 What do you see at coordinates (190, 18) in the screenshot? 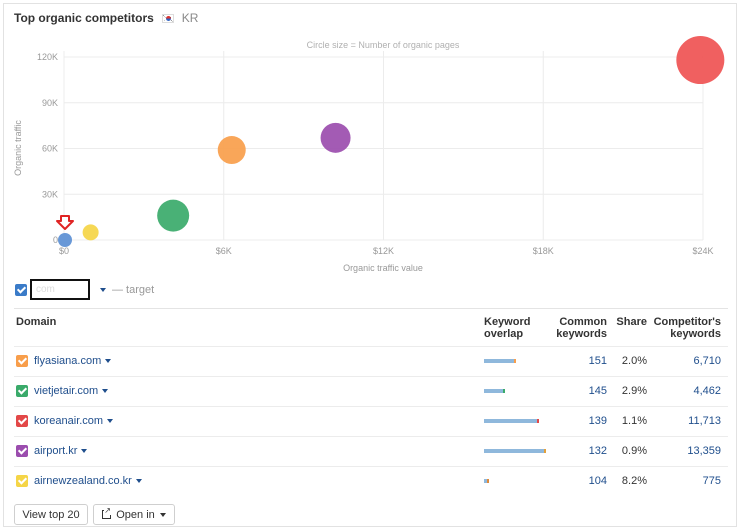
I see `country-code: KR` at bounding box center [190, 18].